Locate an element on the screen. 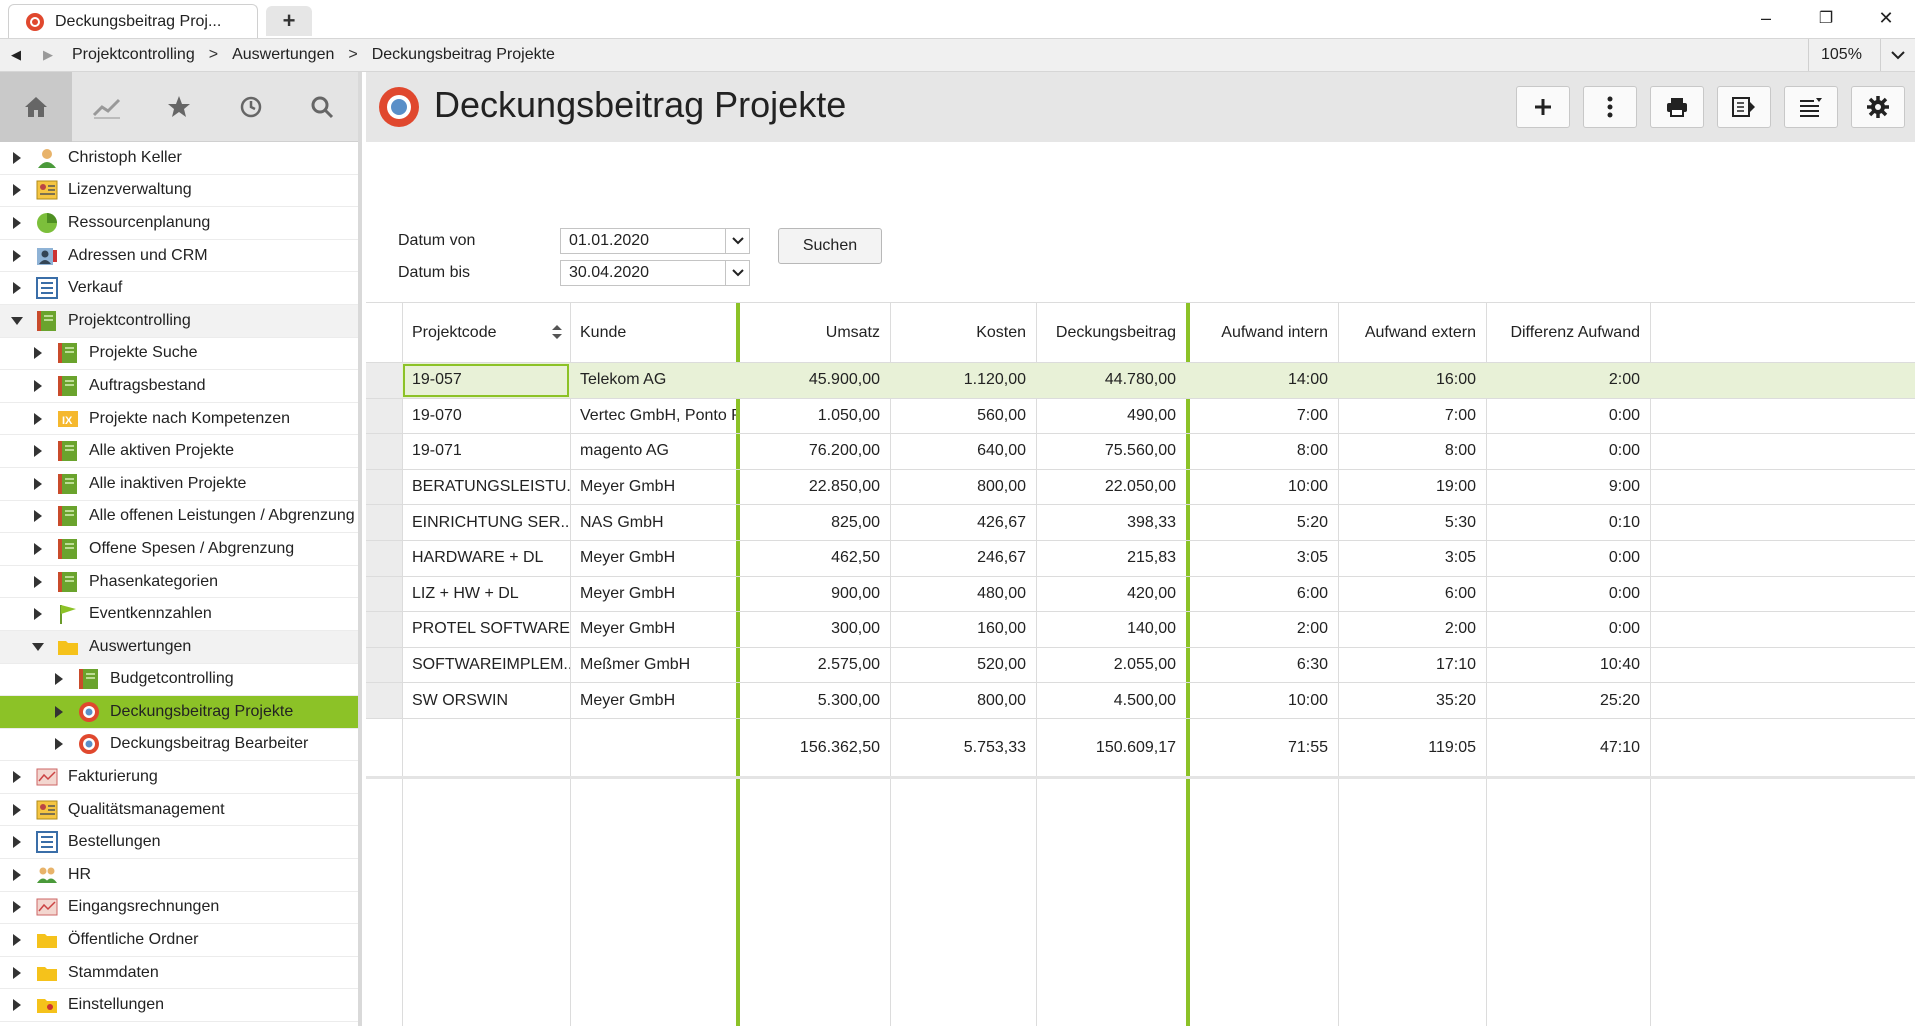  sidebar-item: Einstellungen is located at coordinates (179, 1006).